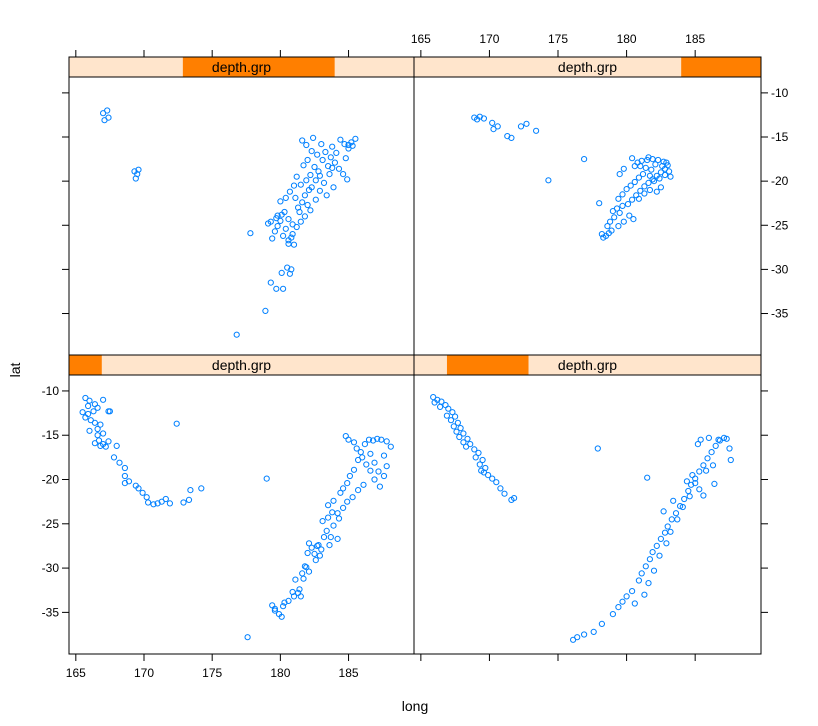 The width and height of the screenshot is (818, 726). I want to click on y-tick-label: -25, so click(51, 524).